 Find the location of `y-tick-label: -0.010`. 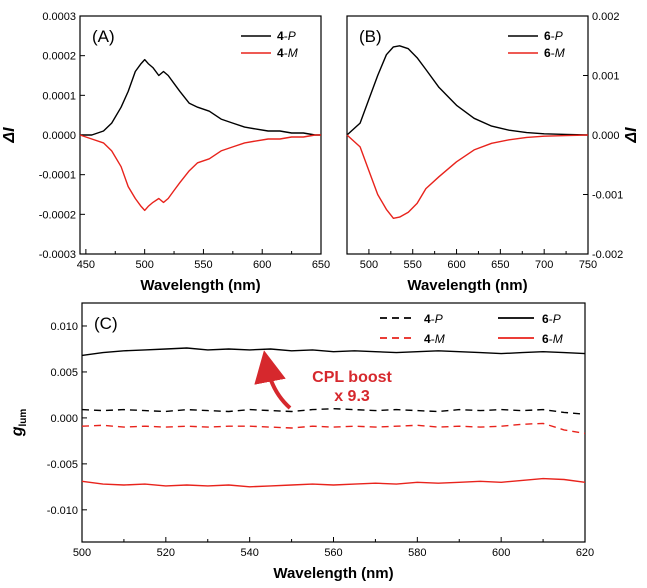

y-tick-label: -0.010 is located at coordinates (62, 511).